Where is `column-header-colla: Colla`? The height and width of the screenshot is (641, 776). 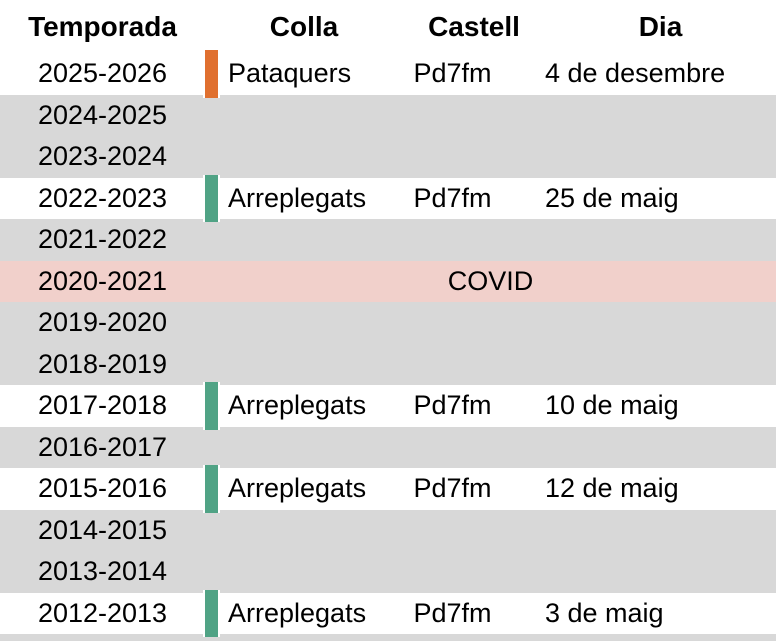
column-header-colla: Colla is located at coordinates (304, 26).